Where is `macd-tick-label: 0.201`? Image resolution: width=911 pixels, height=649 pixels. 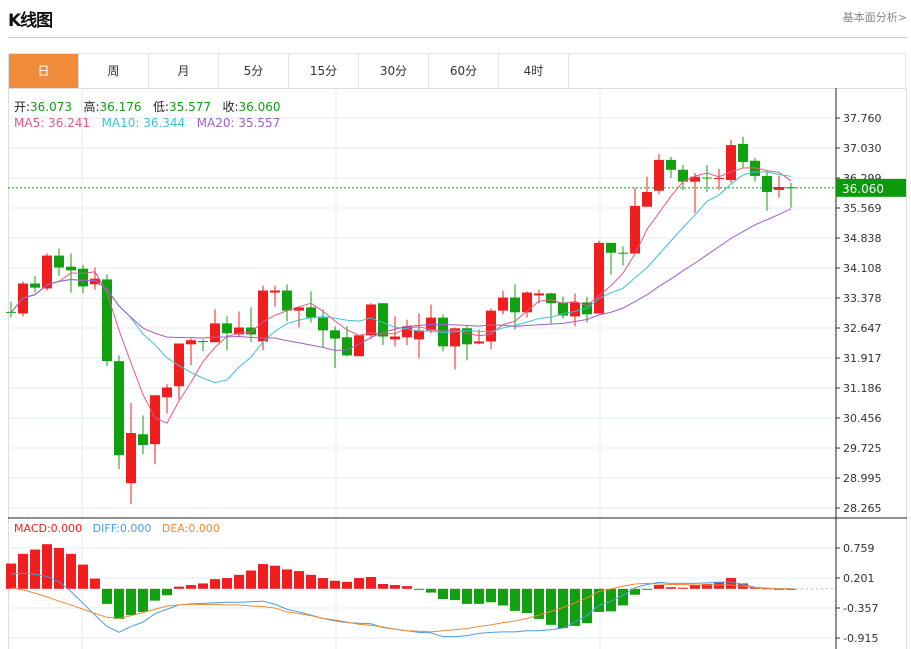 macd-tick-label: 0.201 is located at coordinates (859, 578).